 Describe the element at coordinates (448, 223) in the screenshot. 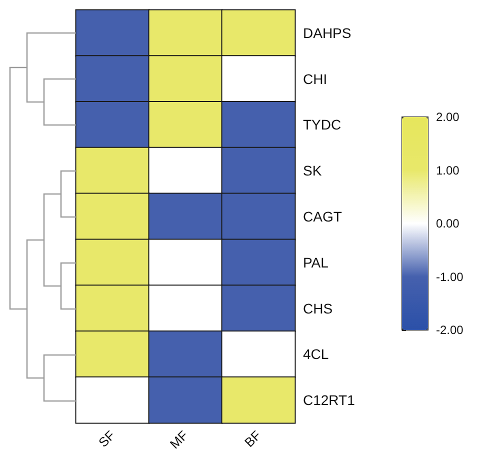

I see `color-bar-label: 0.00` at that location.